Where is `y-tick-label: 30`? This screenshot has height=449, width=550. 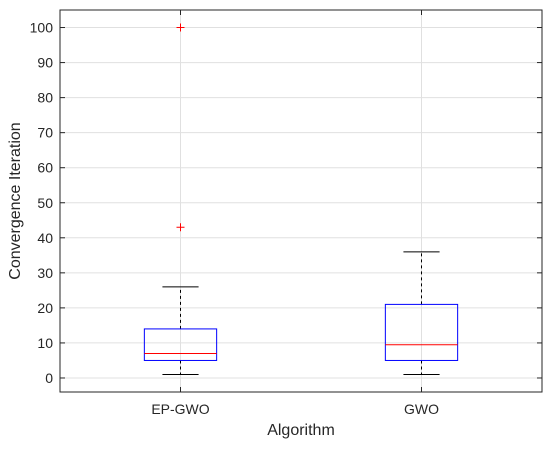 y-tick-label: 30 is located at coordinates (45, 273).